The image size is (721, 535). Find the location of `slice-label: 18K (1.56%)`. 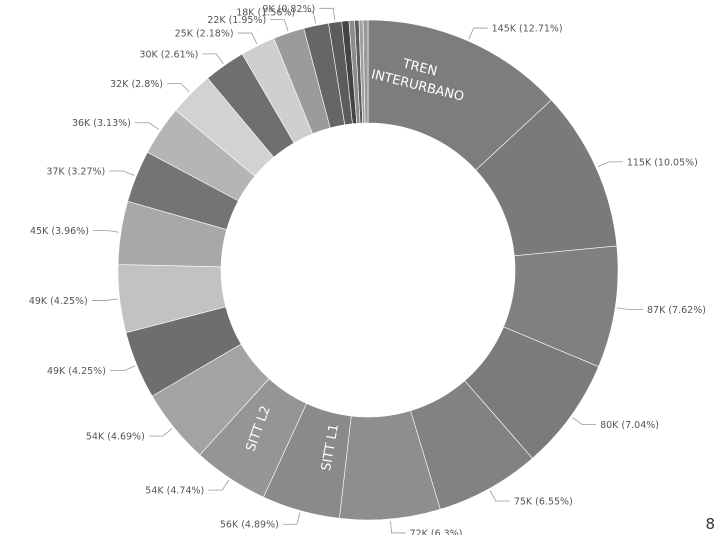

slice-label: 18K (1.56%) is located at coordinates (265, 12).